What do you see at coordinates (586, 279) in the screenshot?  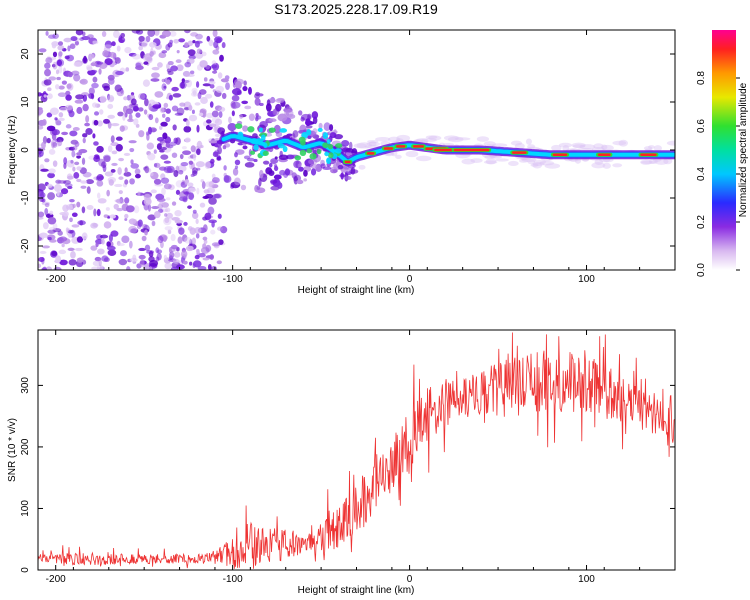 I see `spectrogram-xtick-label: 100` at bounding box center [586, 279].